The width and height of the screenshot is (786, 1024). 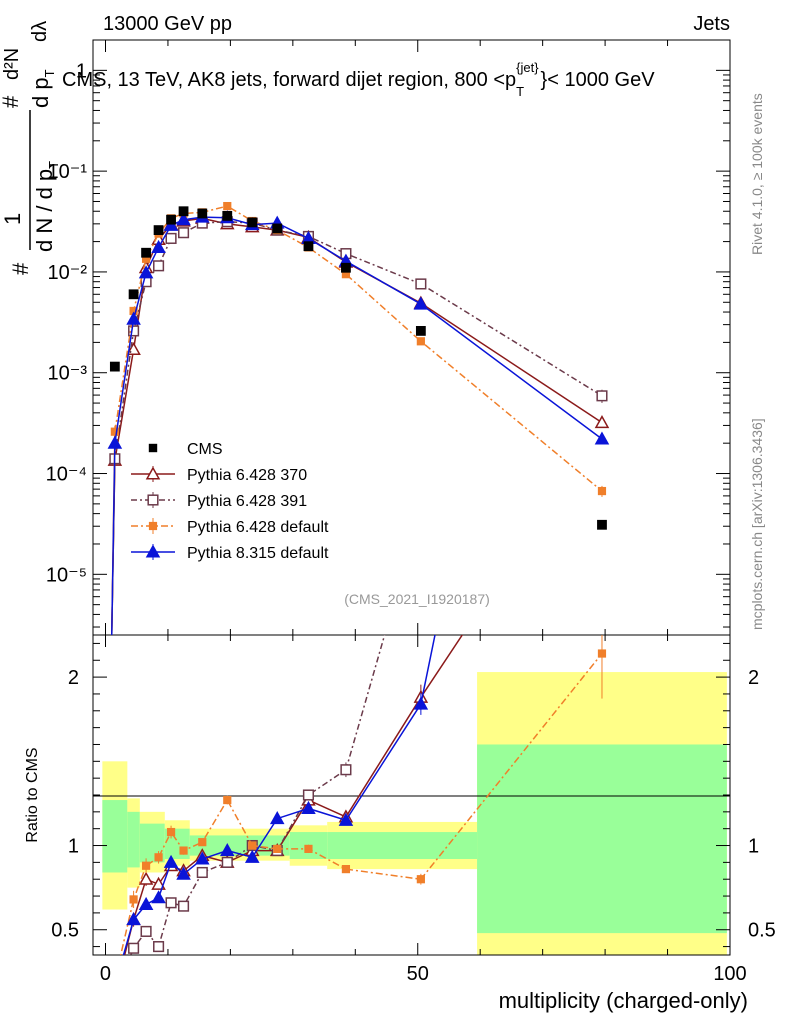 I want to click on y-tick-label-ratio: 0.5, so click(x=65, y=931).